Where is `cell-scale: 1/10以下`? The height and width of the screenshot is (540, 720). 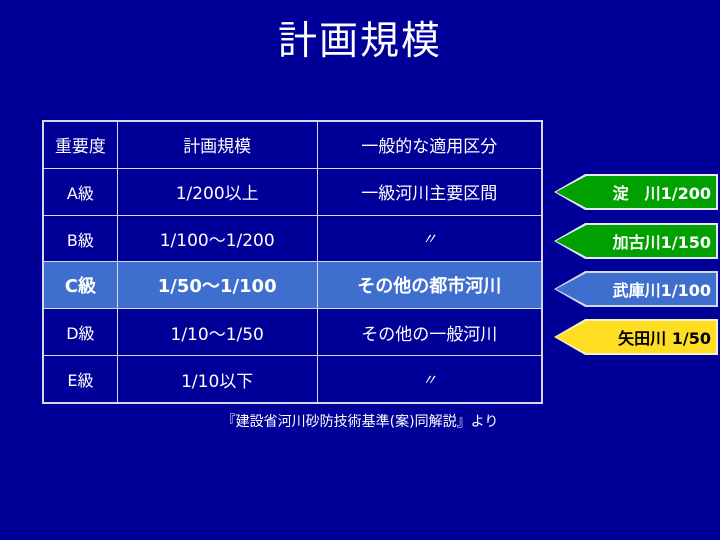 cell-scale: 1/10以下 is located at coordinates (217, 379).